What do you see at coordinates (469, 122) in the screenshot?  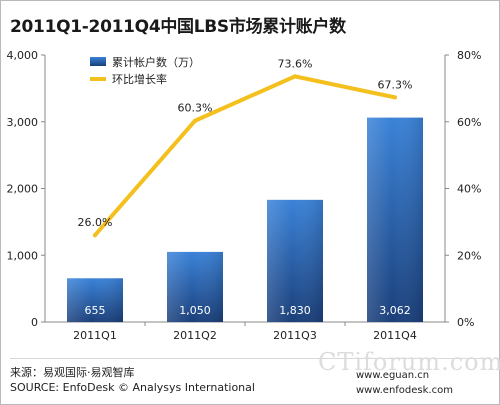 I see `y-tick-label-right: 60%` at bounding box center [469, 122].